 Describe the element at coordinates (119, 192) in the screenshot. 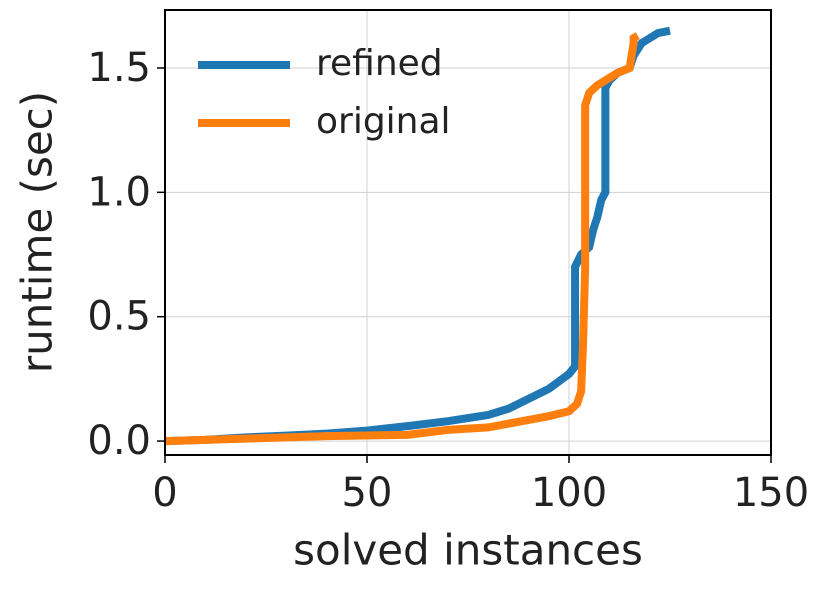

I see `y-tick-label: 1.0` at that location.